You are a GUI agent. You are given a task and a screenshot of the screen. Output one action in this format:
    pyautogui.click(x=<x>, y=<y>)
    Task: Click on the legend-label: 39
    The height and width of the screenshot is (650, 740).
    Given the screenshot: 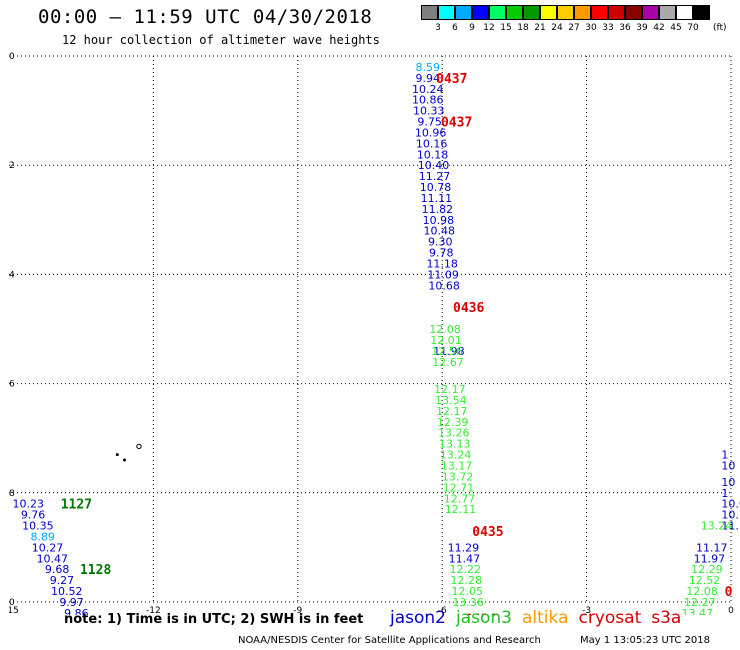 What is the action you would take?
    pyautogui.click(x=642, y=28)
    